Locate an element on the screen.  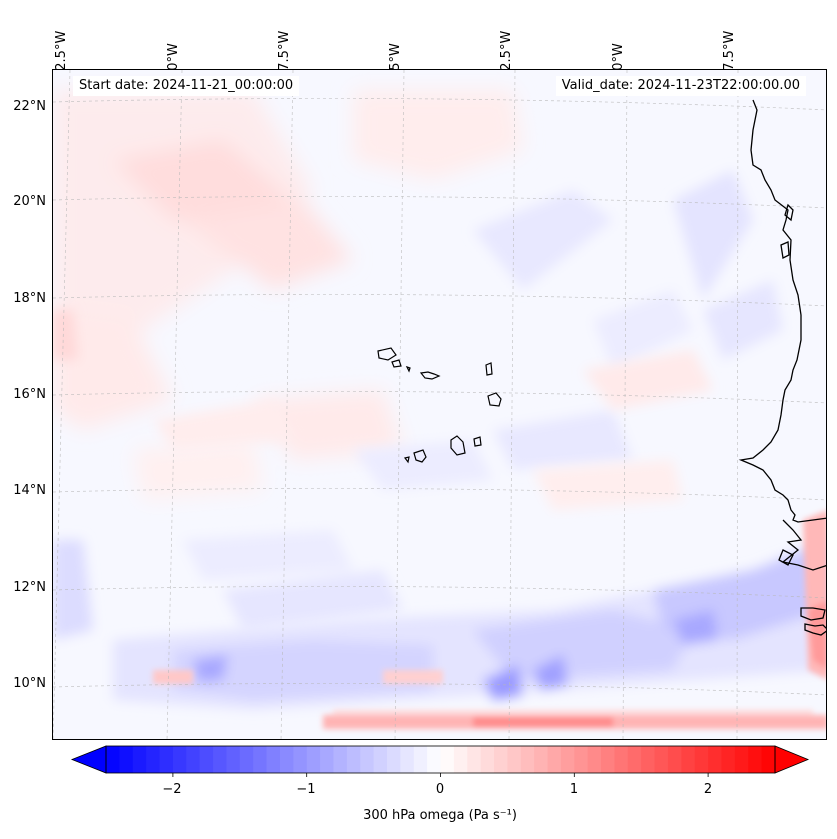
lat-label-20N: 20°N is located at coordinates (29, 201).